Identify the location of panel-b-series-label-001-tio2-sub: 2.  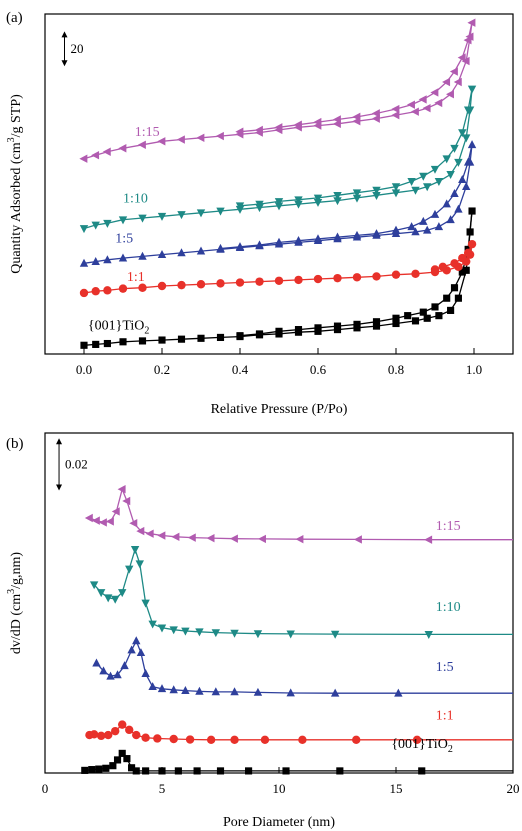
(450, 749).